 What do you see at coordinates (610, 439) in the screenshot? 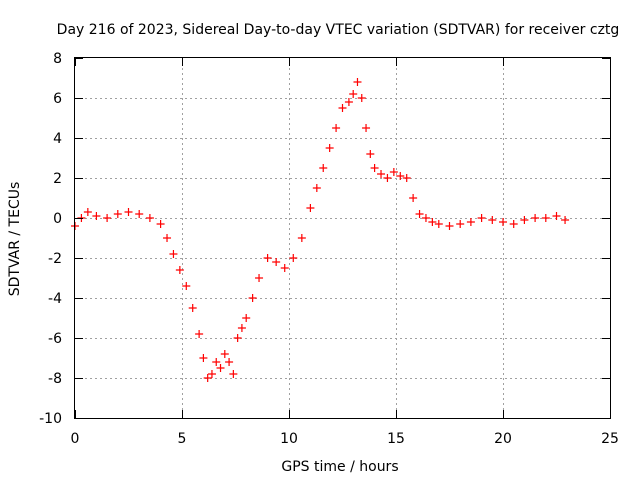
I see `x-tick-label: 25` at bounding box center [610, 439].